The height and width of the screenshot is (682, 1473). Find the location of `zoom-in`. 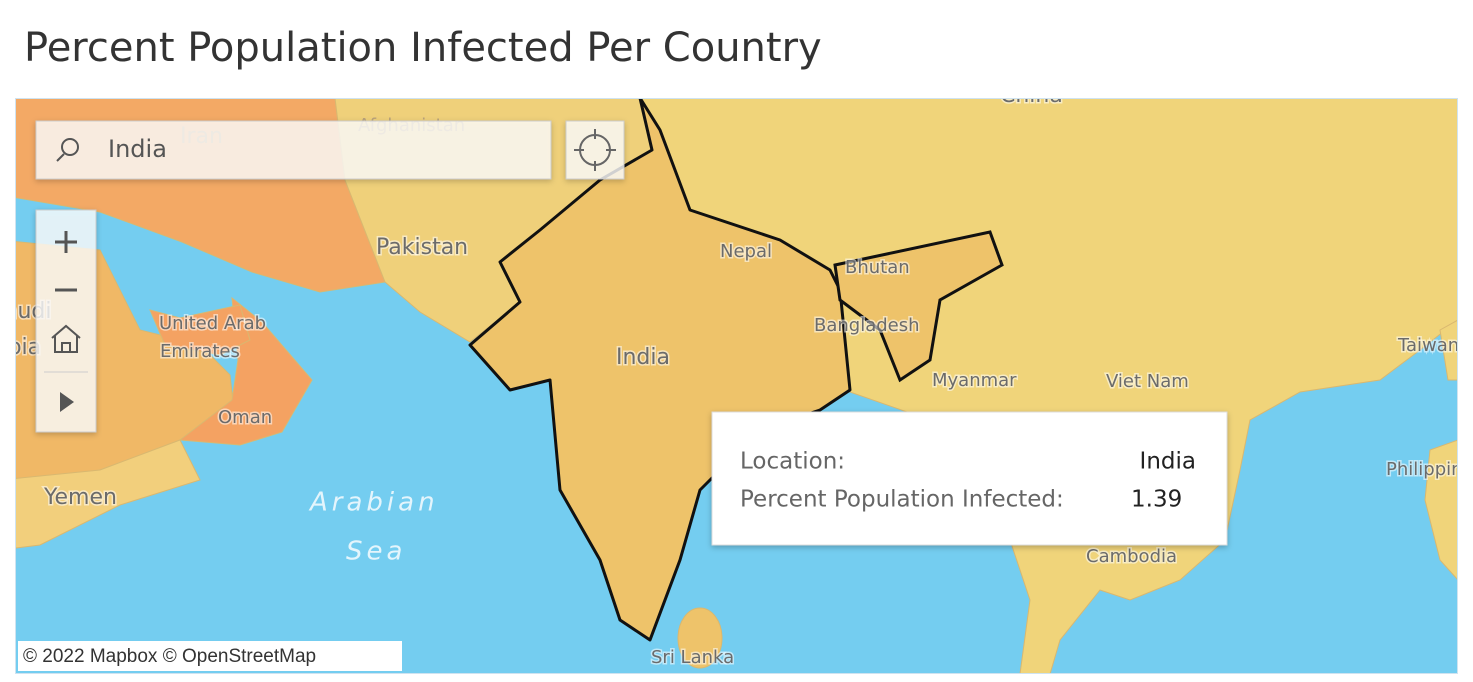

zoom-in is located at coordinates (66, 242).